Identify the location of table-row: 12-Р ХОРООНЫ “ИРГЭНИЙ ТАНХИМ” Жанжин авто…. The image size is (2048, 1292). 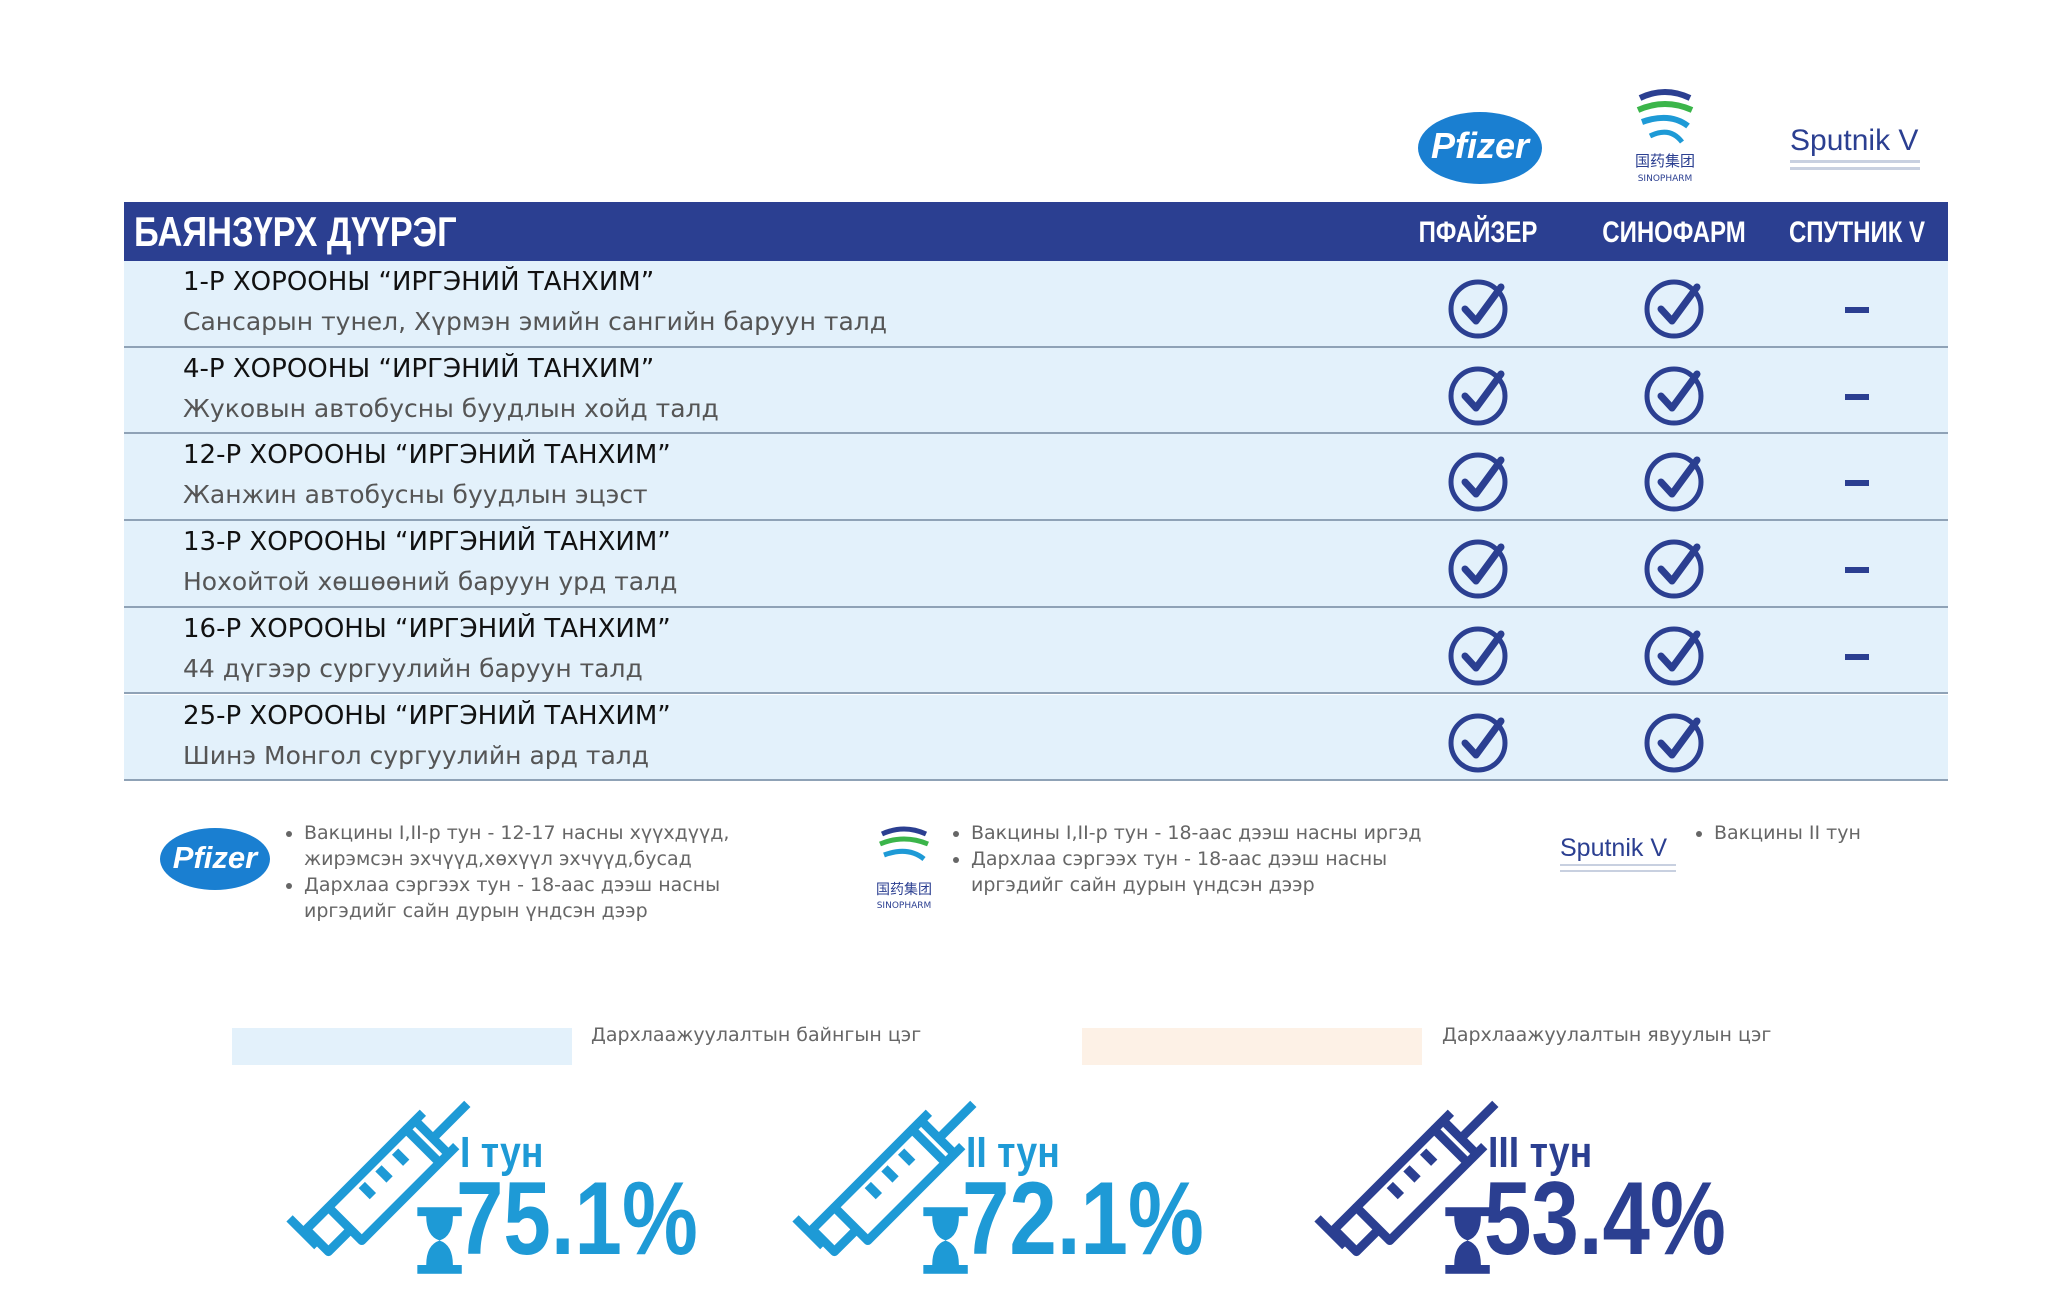
(1036, 478).